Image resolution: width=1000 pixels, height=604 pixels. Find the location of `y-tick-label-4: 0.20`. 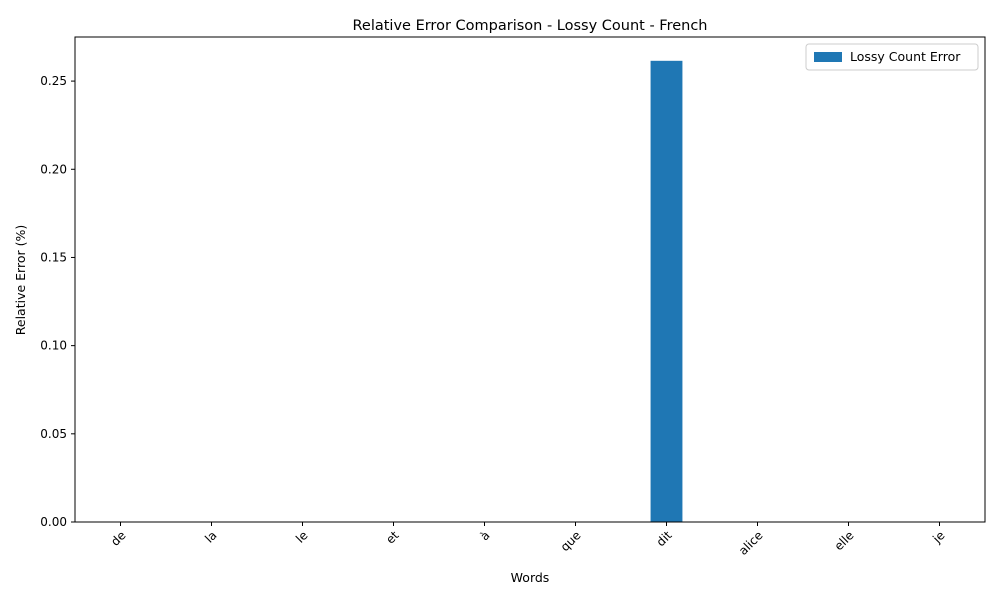

y-tick-label-4: 0.20 is located at coordinates (53, 169).